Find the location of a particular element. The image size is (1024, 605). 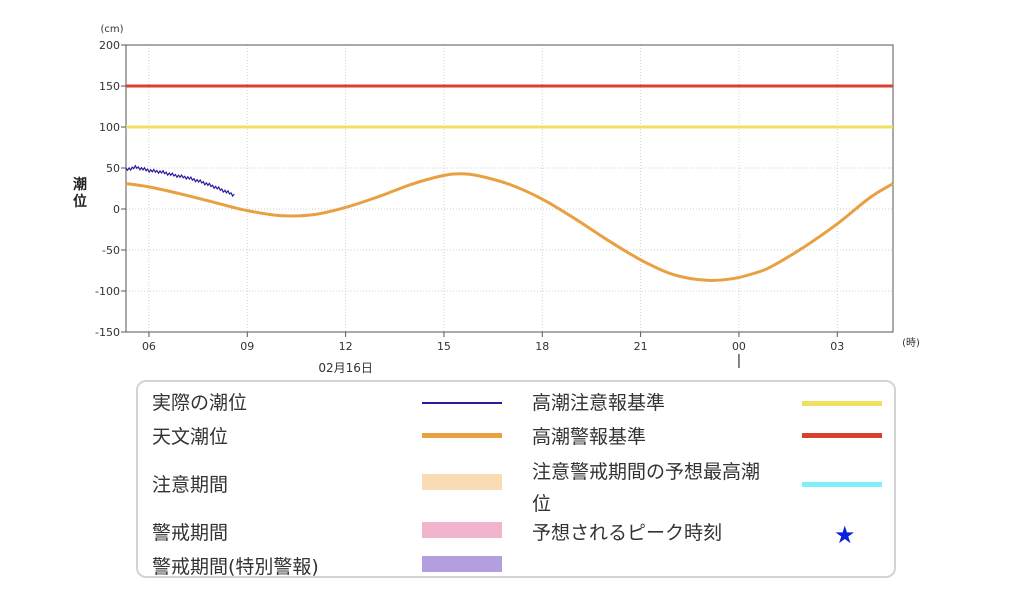

legend-label: 予想されるピーク時刻 is located at coordinates (627, 533).